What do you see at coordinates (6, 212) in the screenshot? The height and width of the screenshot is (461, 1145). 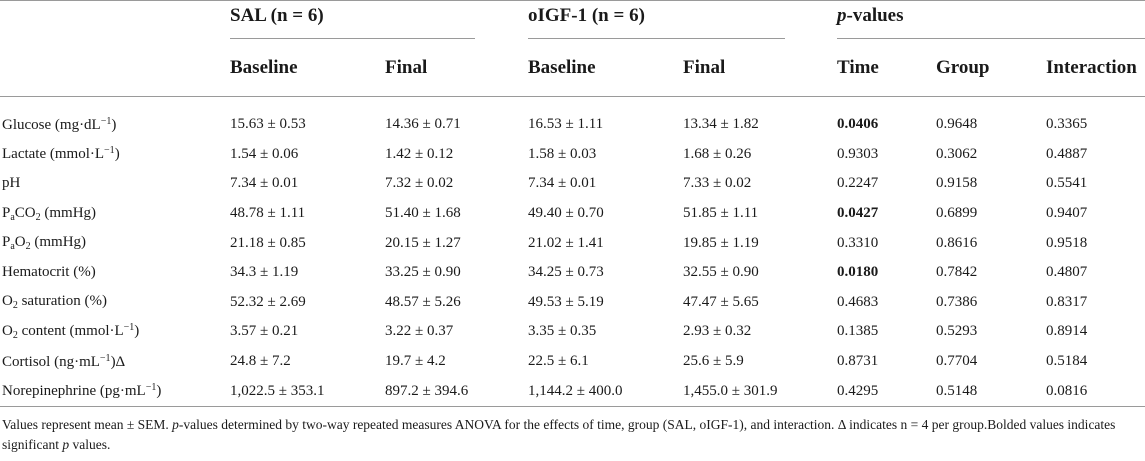 I see `row-label-text: P` at bounding box center [6, 212].